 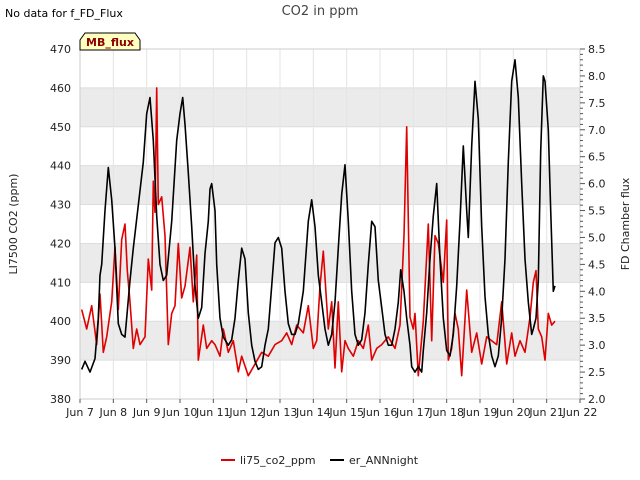 What do you see at coordinates (480, 412) in the screenshot?
I see `x-tick-label: Jun 19` at bounding box center [480, 412].